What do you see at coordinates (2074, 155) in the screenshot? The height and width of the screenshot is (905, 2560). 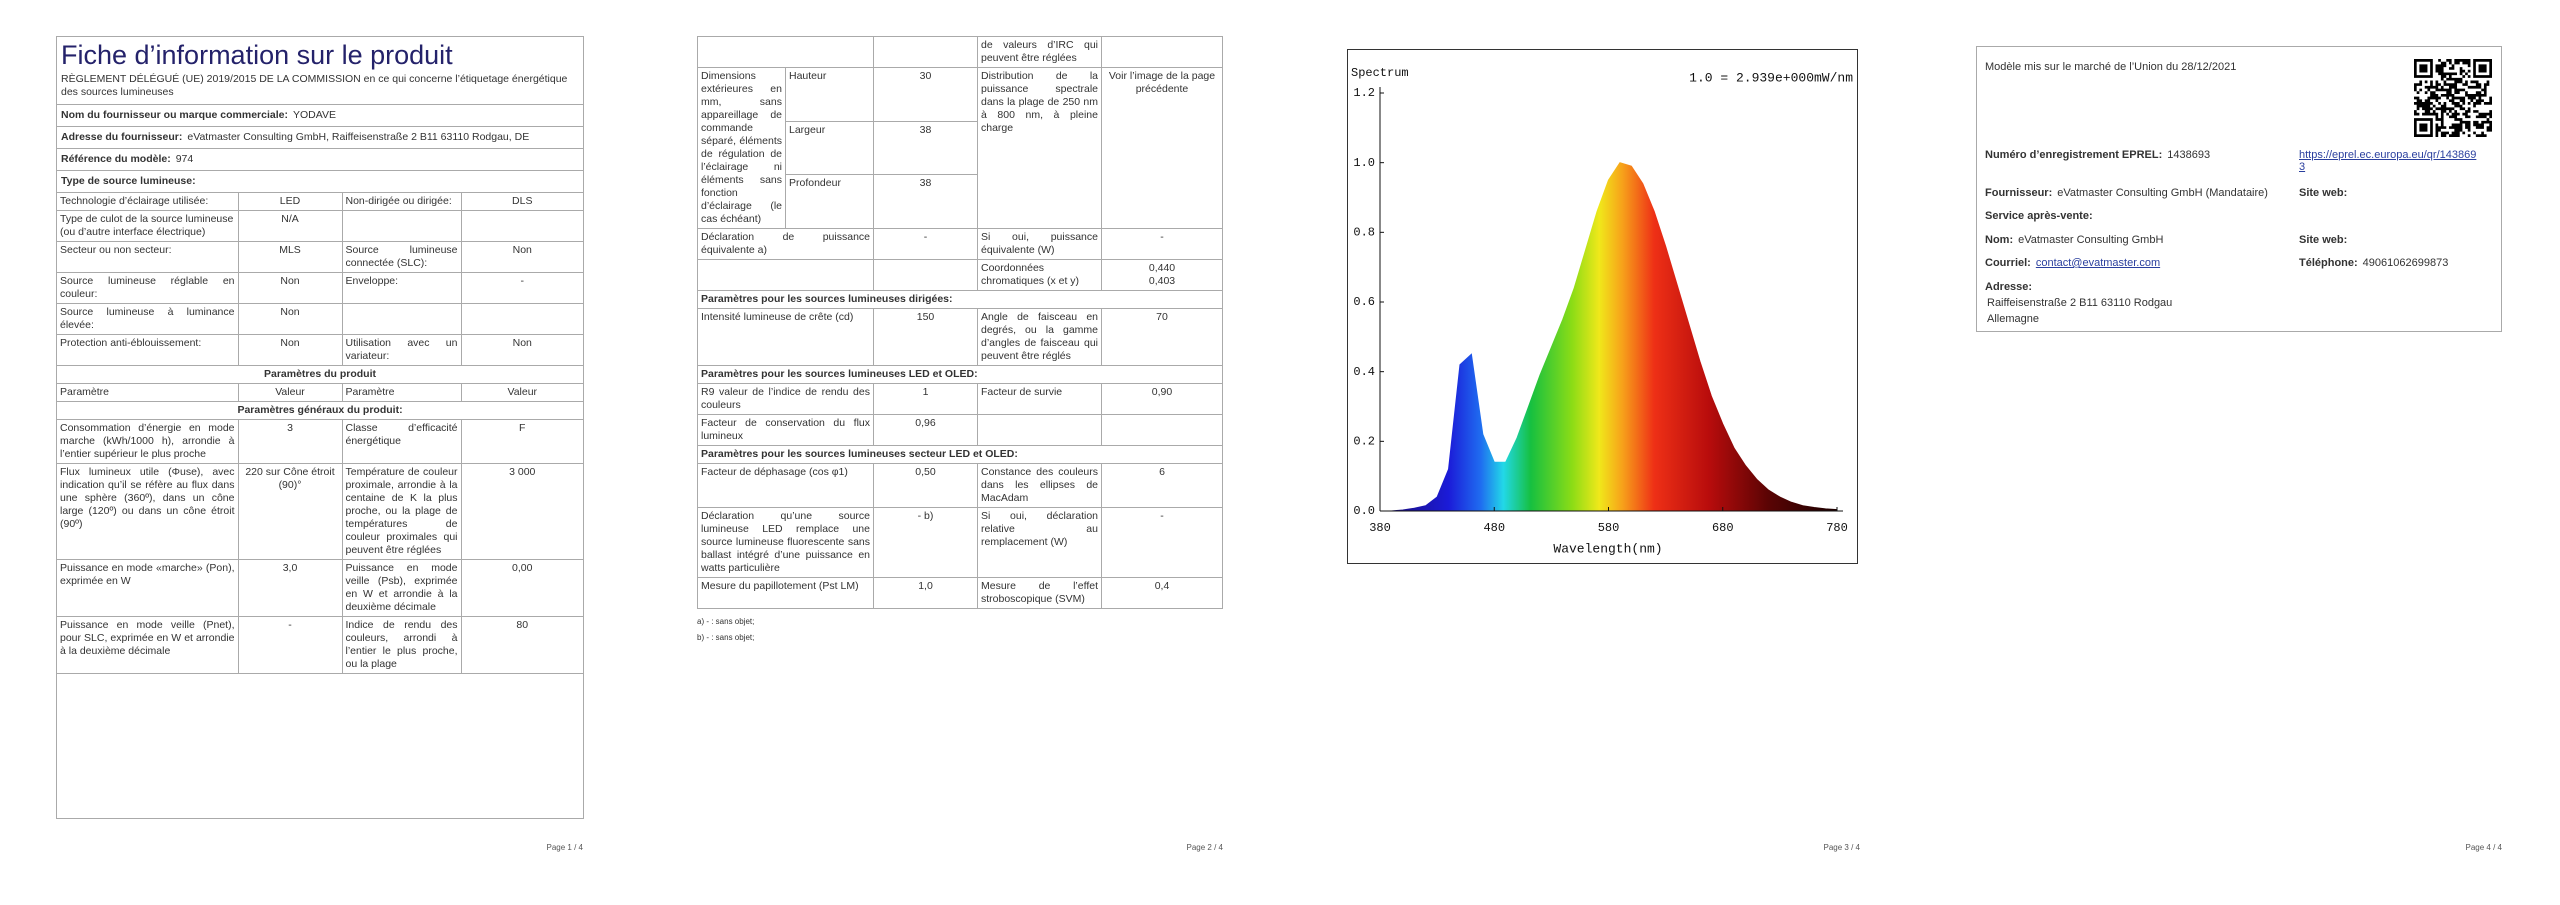 I see `field-label: Numéro d’enregistrement EPREL:` at bounding box center [2074, 155].